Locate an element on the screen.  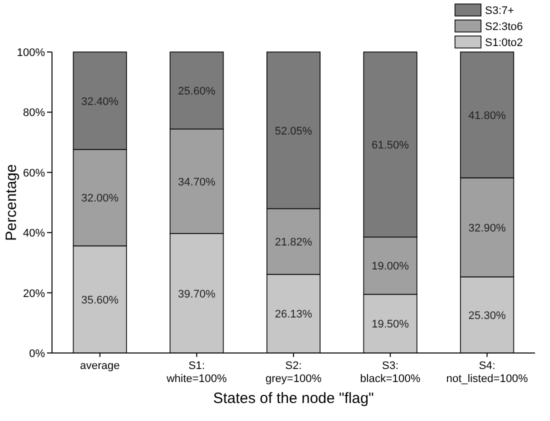
data-label: 34.70% is located at coordinates (197, 182).